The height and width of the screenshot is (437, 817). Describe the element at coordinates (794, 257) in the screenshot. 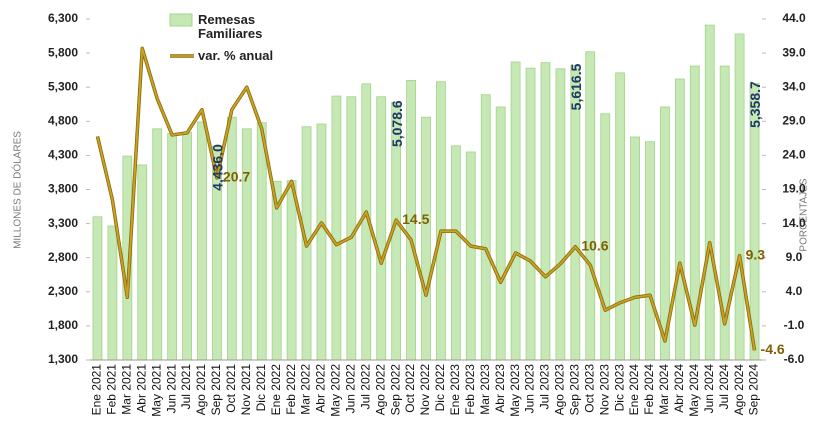

I see `y2-tick-label: 9.0` at that location.